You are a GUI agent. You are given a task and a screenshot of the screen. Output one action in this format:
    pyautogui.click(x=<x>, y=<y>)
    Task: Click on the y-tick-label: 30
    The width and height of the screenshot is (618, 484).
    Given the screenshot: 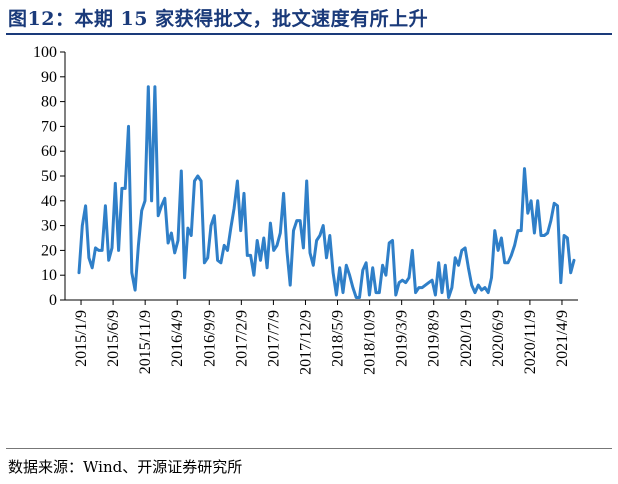 What is the action you would take?
    pyautogui.click(x=49, y=226)
    